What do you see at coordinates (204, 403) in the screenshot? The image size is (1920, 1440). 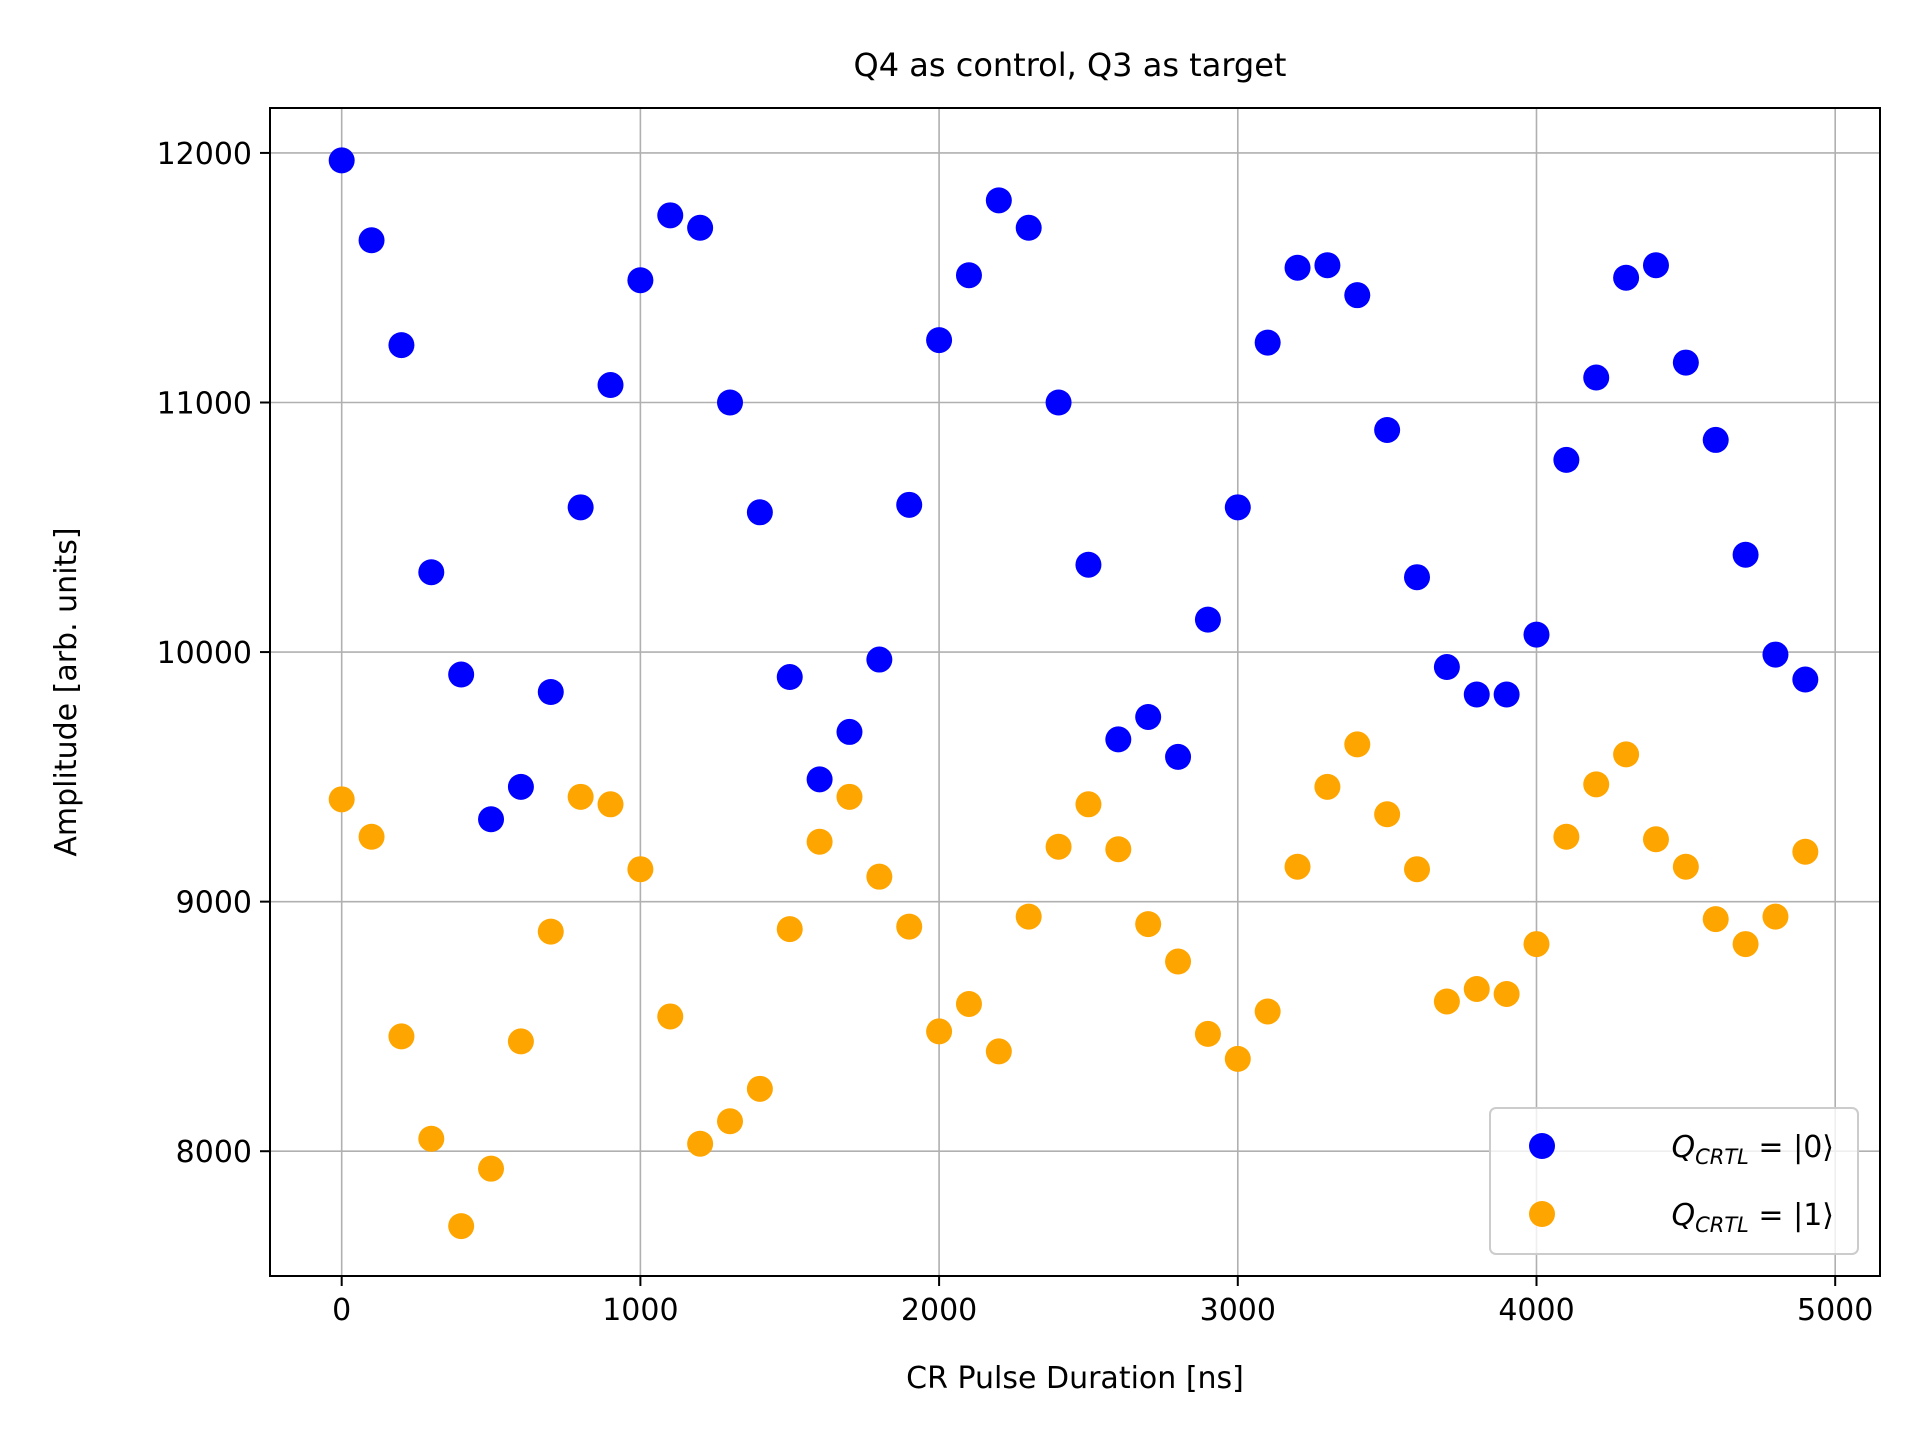 I see `y-tick-label: 11000` at bounding box center [204, 403].